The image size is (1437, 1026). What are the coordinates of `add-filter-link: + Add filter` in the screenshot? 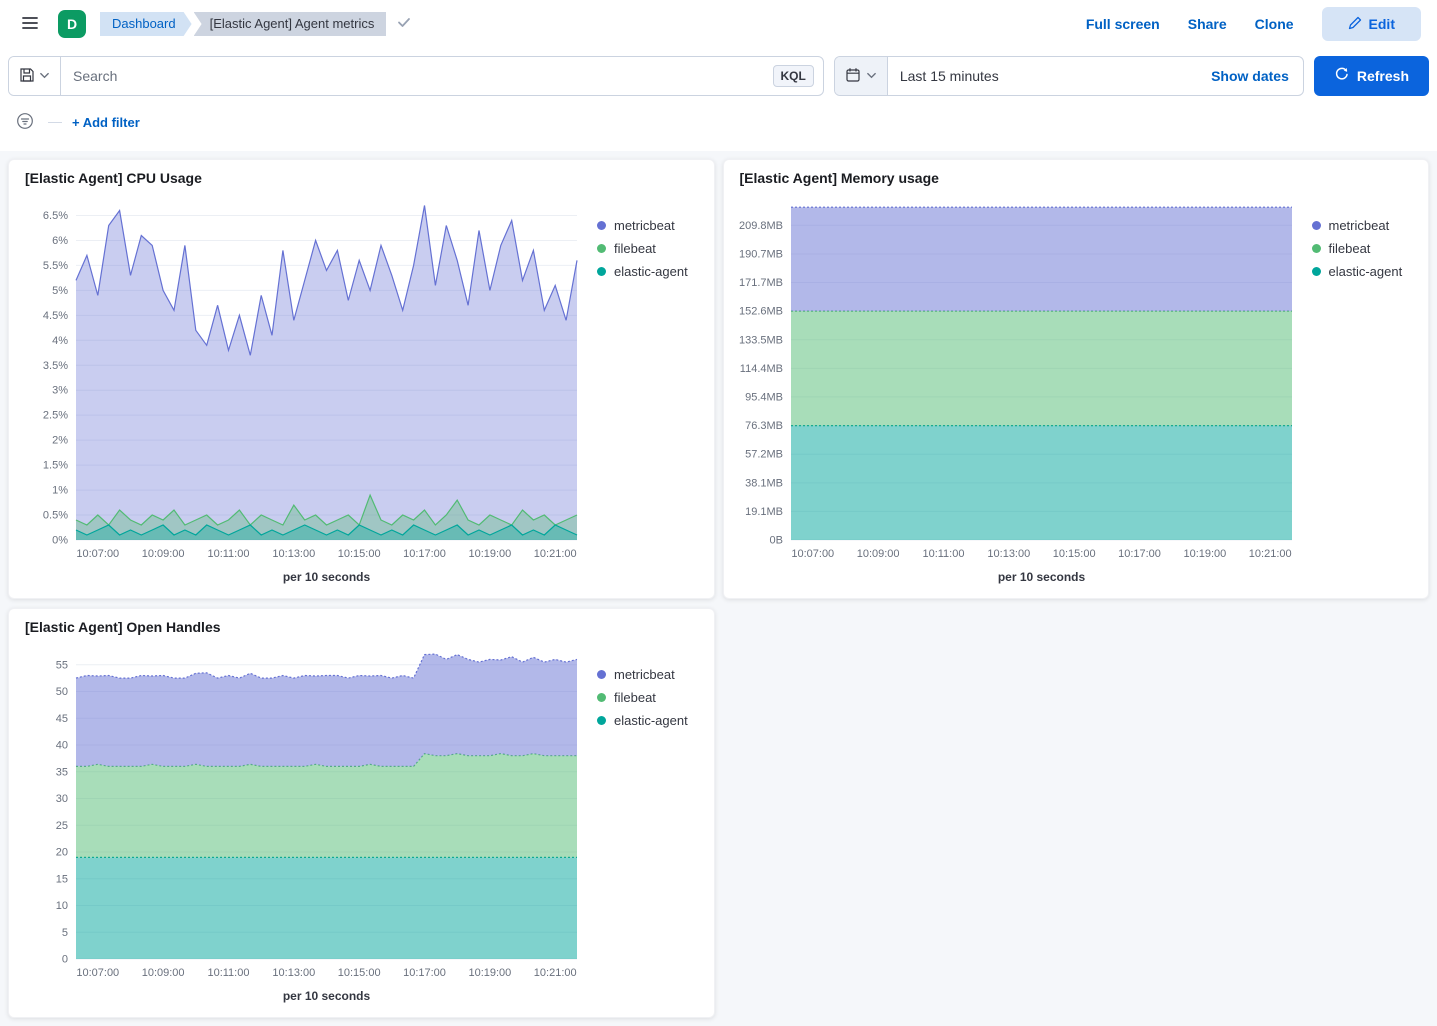 It's located at (106, 122).